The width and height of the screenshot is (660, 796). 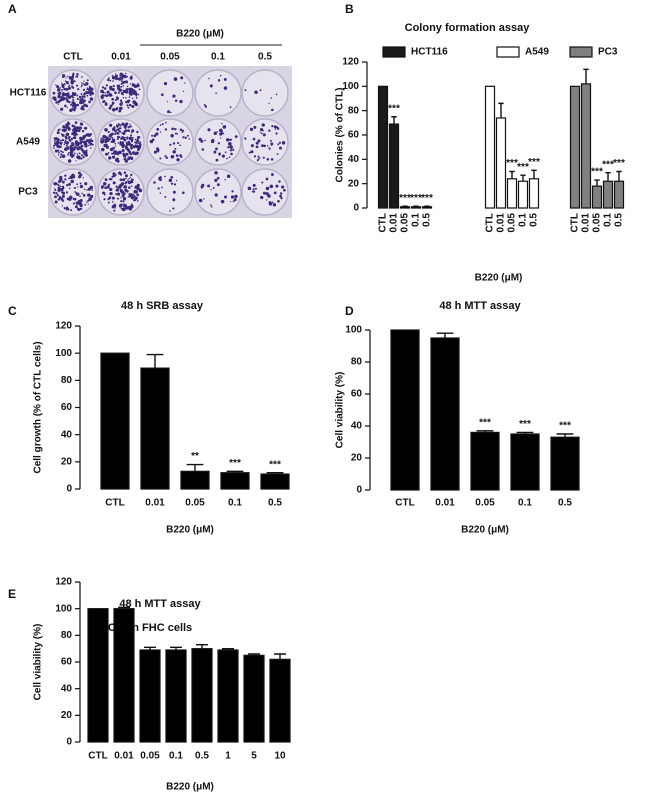 I want to click on column-label: 0.05, so click(x=170, y=57).